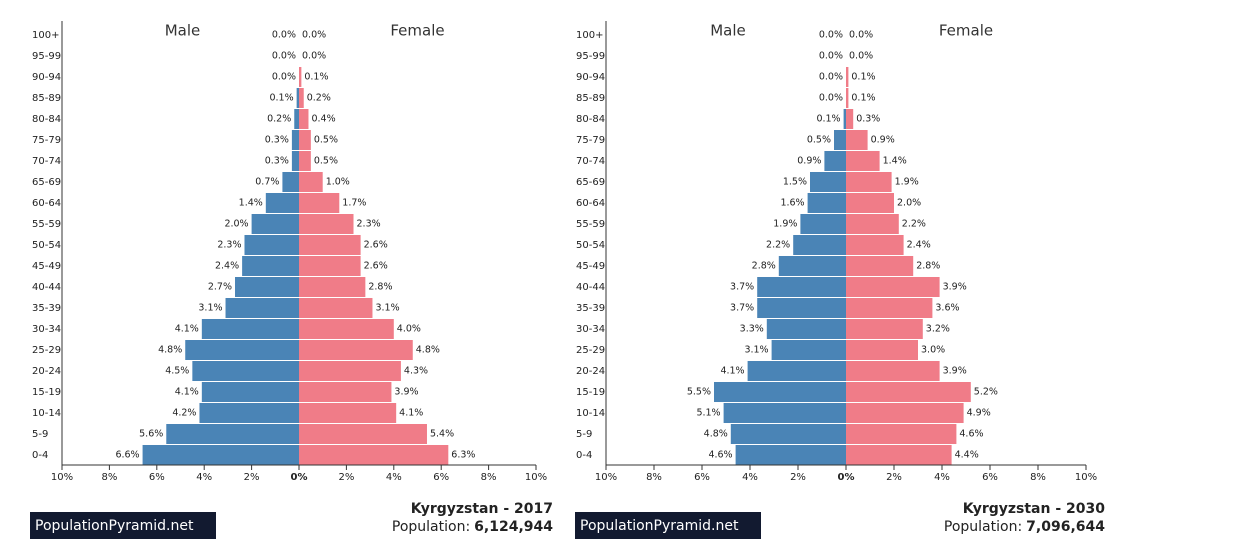 The height and width of the screenshot is (544, 1243). I want to click on category-label: 20-24, so click(46, 371).